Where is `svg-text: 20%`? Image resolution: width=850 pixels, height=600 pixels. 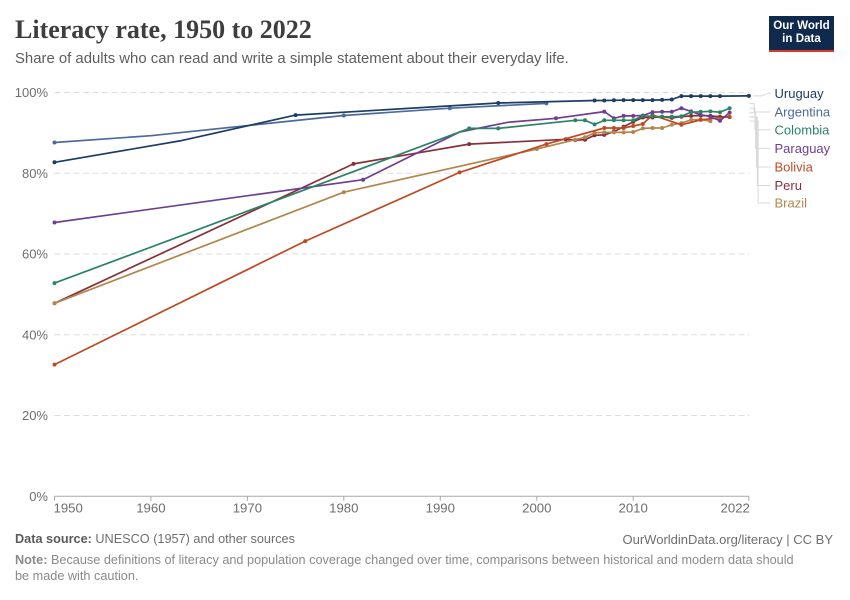
svg-text: 20% is located at coordinates (35, 415).